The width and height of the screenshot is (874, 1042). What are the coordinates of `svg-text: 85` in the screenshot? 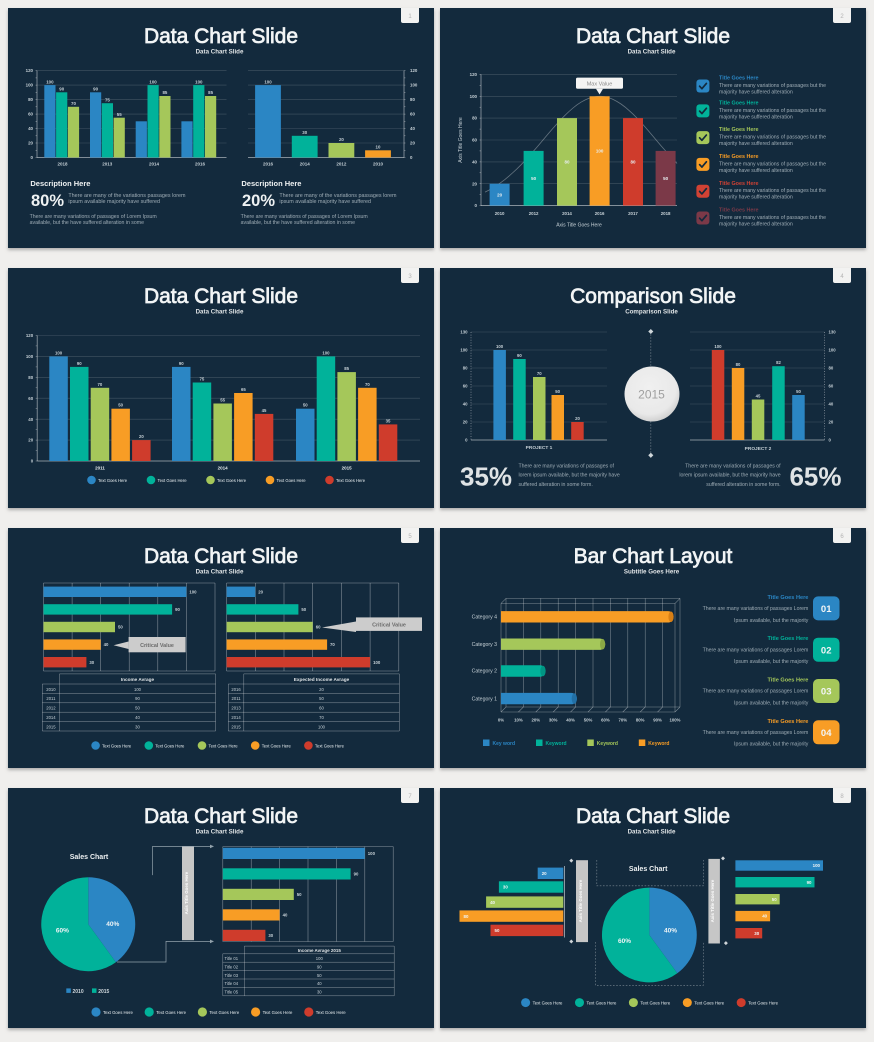 It's located at (164, 92).